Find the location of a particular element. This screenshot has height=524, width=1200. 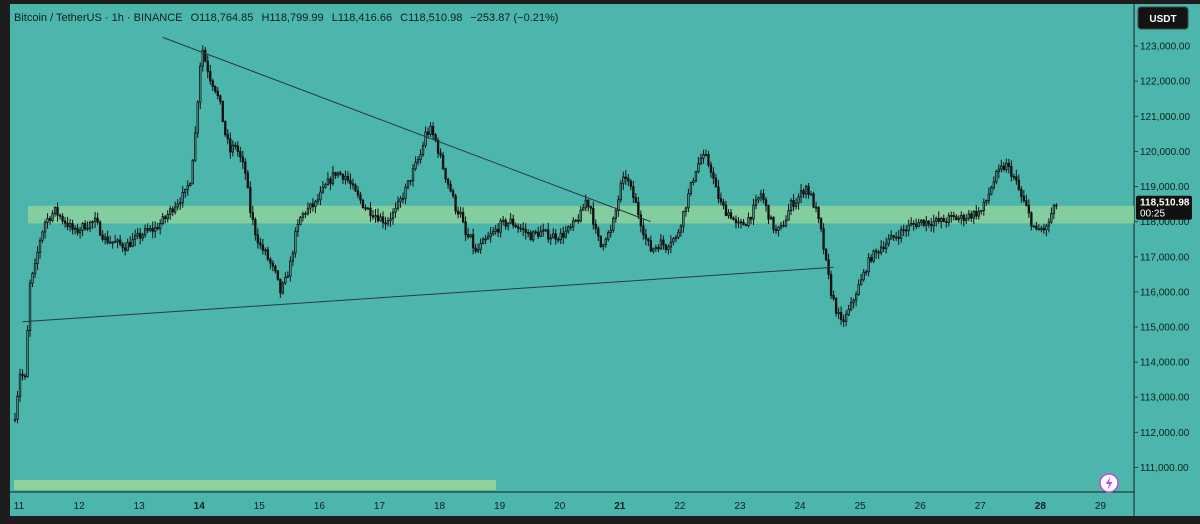

ohlc-change: −253.87 (−0.21%) is located at coordinates (514, 18).